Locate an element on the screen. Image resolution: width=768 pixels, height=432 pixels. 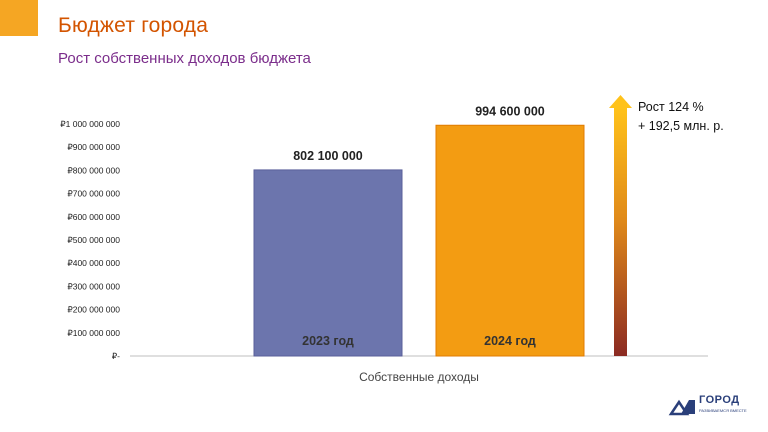
bar-value-label: 994 600 000 is located at coordinates (510, 111).